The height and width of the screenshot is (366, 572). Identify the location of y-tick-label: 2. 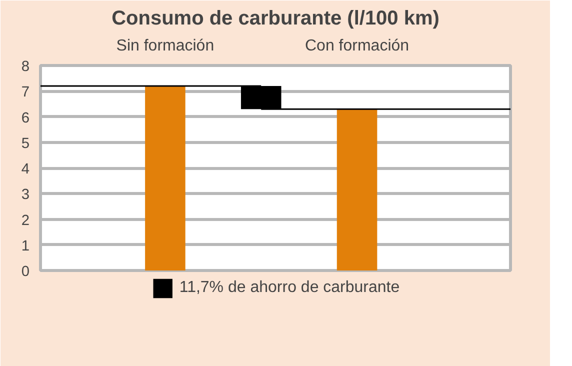
(25, 220).